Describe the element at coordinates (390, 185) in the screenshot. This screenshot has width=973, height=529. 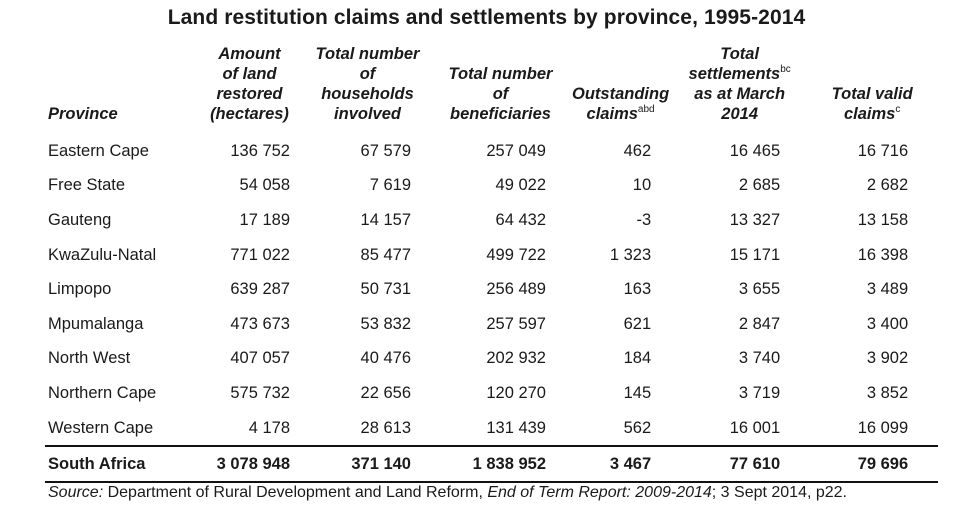
I see `households-cell: 7 619` at that location.